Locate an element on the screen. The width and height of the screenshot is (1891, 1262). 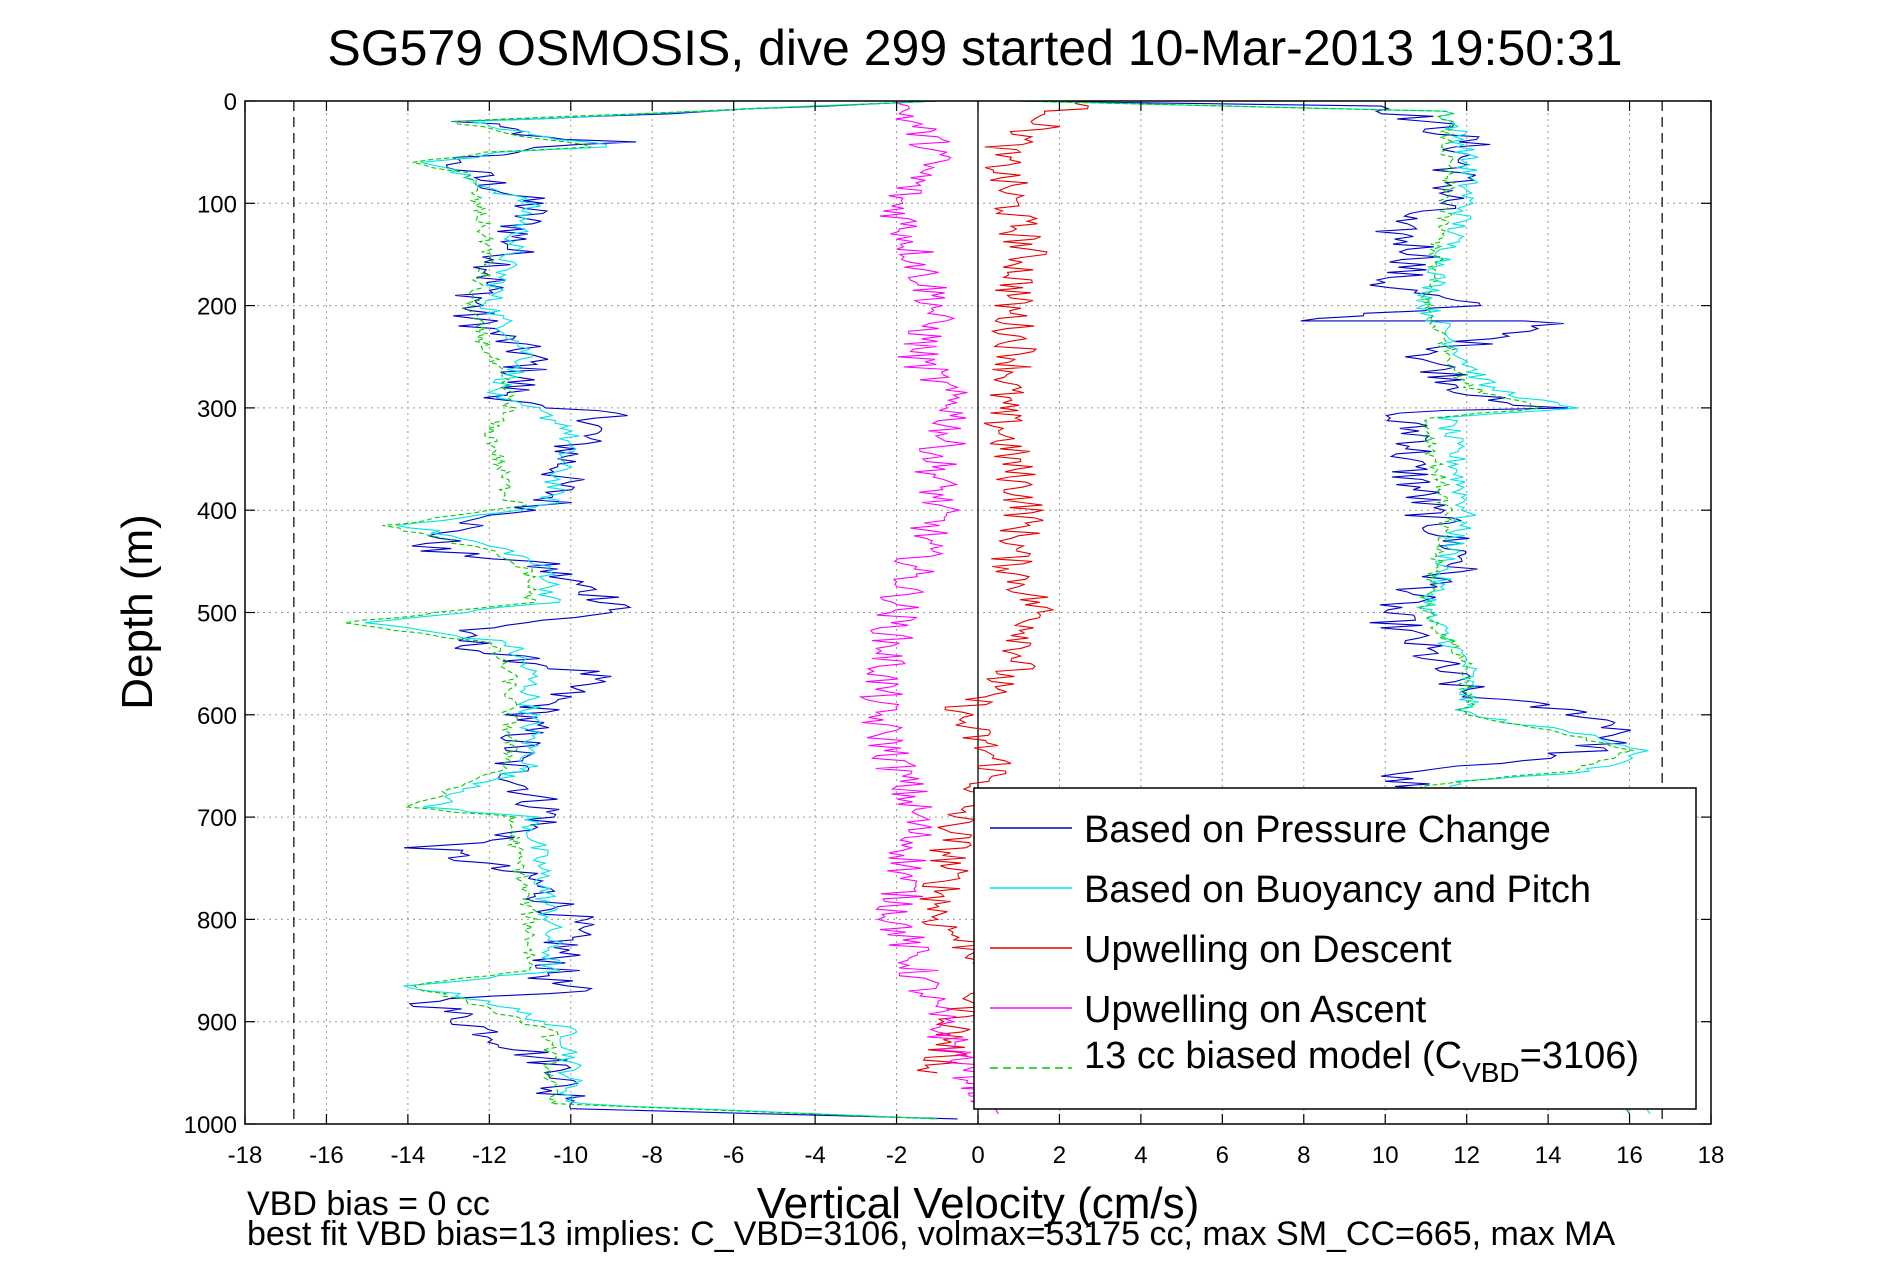
series-upwelling-on-descent is located at coordinates (1003, 587).